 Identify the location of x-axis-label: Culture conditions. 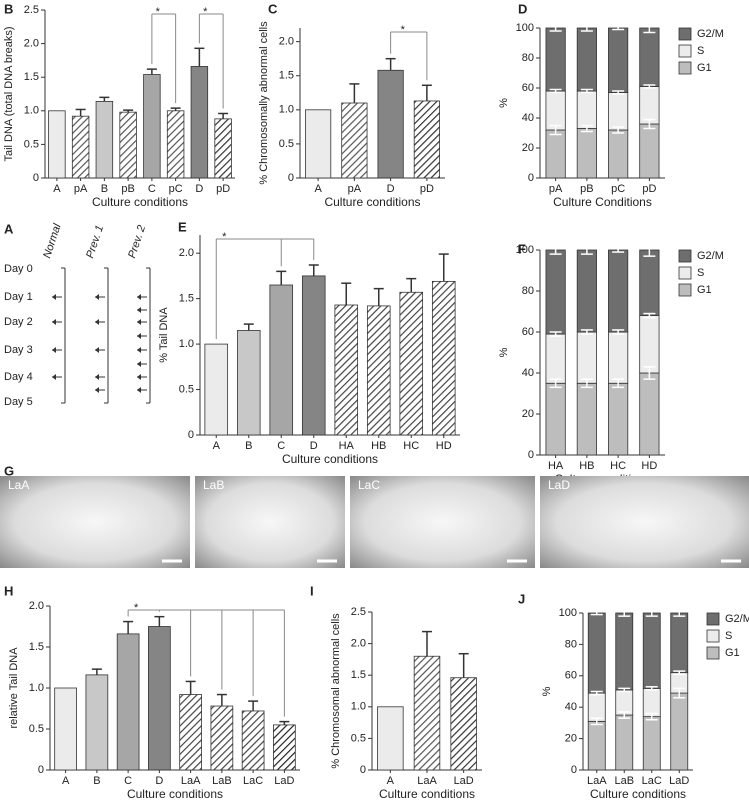
(372, 202).